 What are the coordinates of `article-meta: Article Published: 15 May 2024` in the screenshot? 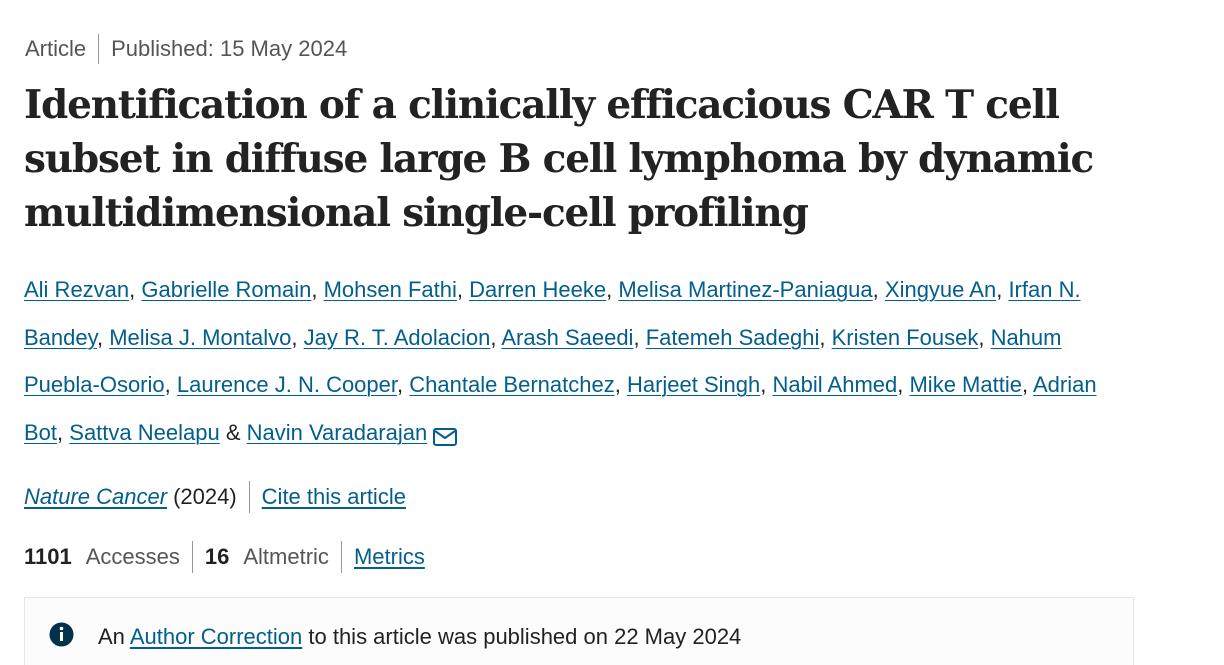 It's located at (186, 49).